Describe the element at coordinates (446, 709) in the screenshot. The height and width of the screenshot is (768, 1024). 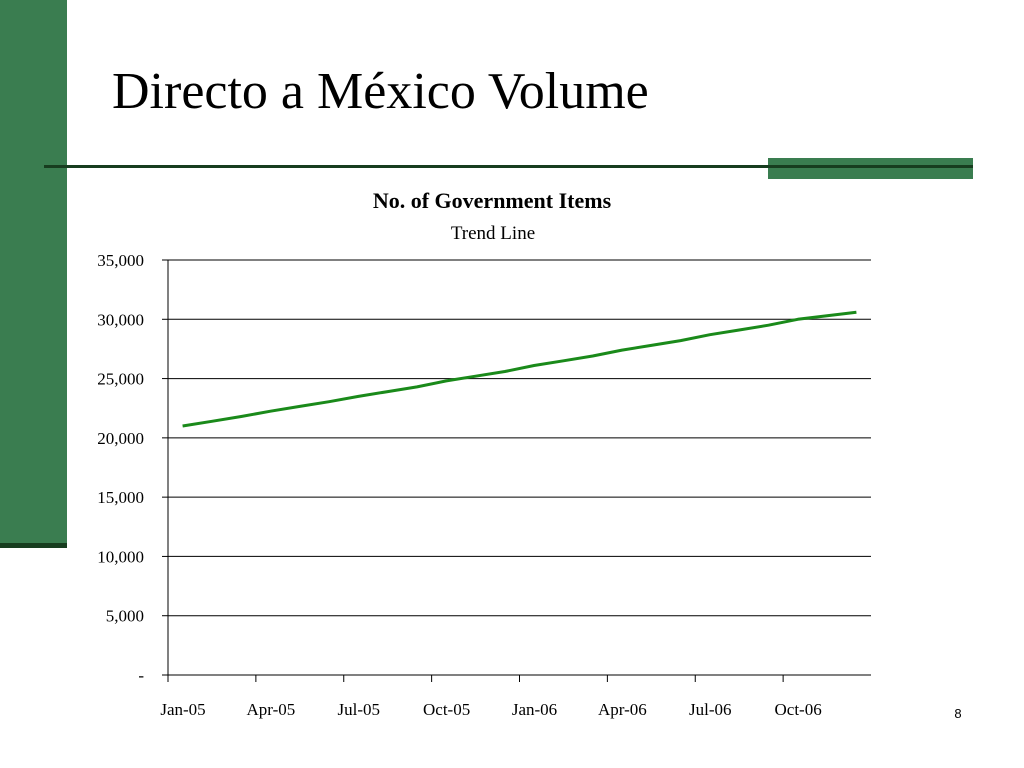
I see `x-tick-label: Oct-05` at that location.